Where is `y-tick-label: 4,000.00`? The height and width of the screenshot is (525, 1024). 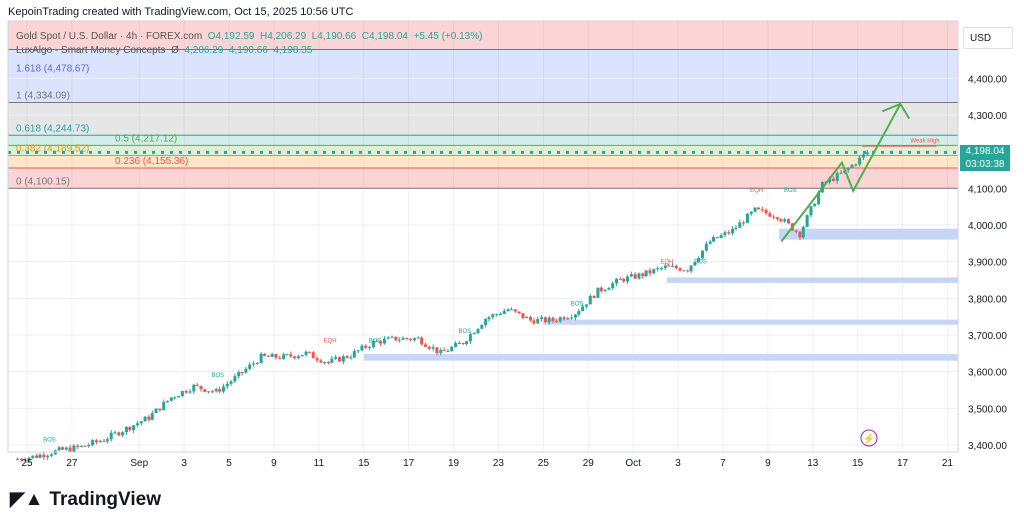
y-tick-label: 4,000.00 is located at coordinates (987, 226).